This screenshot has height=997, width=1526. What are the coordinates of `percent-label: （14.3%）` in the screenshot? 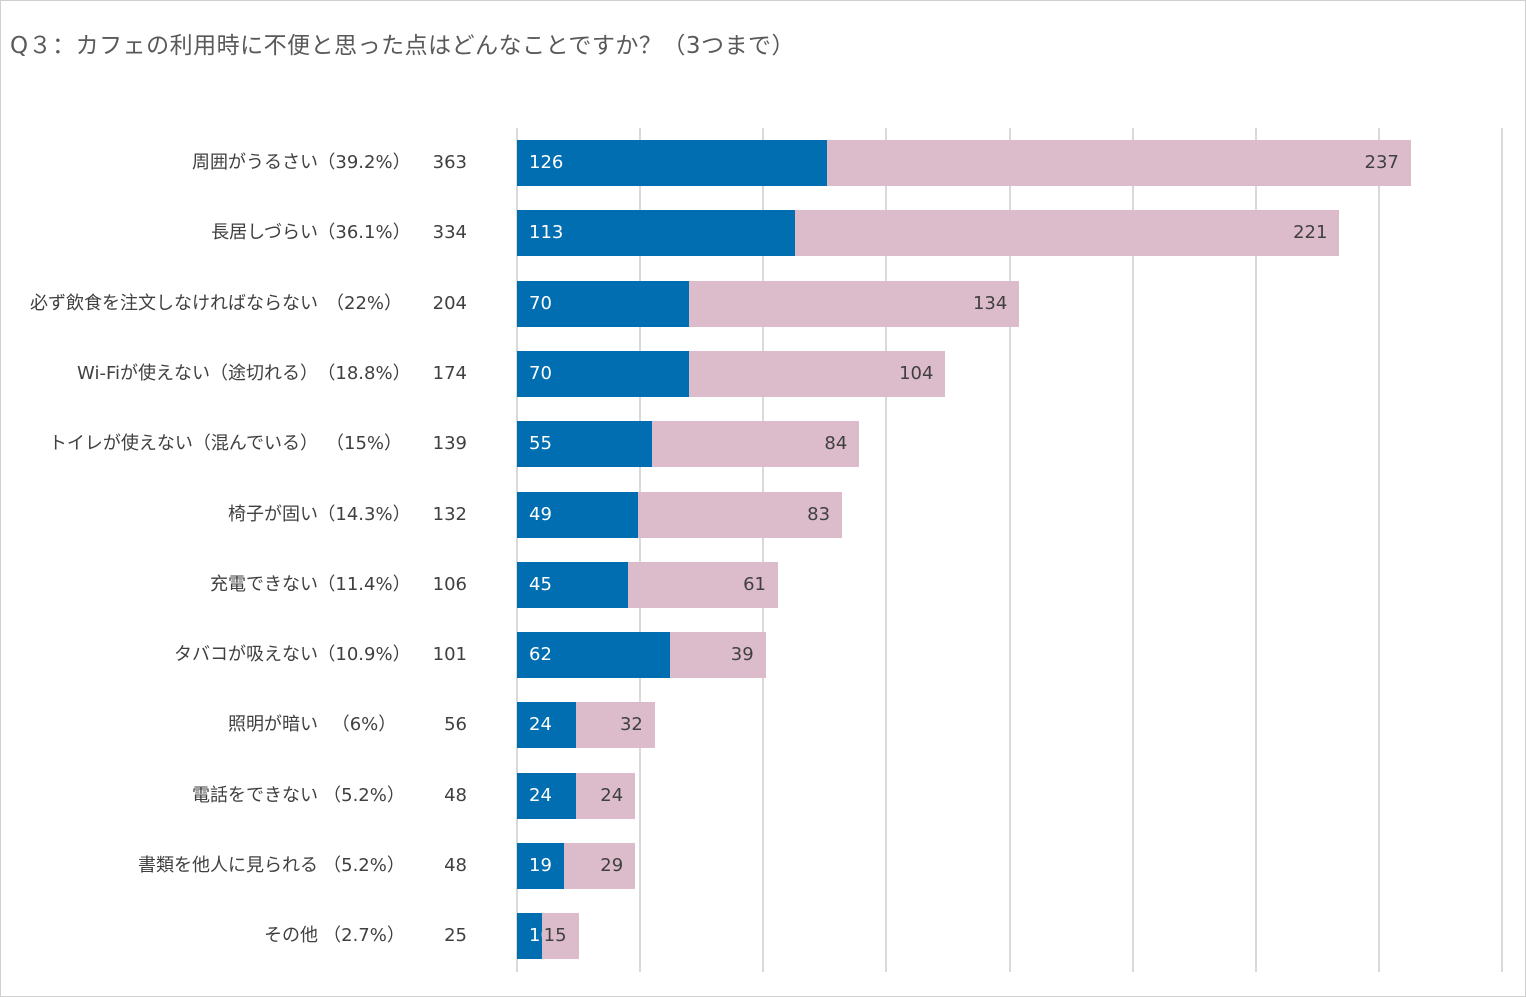 It's located at (364, 514).